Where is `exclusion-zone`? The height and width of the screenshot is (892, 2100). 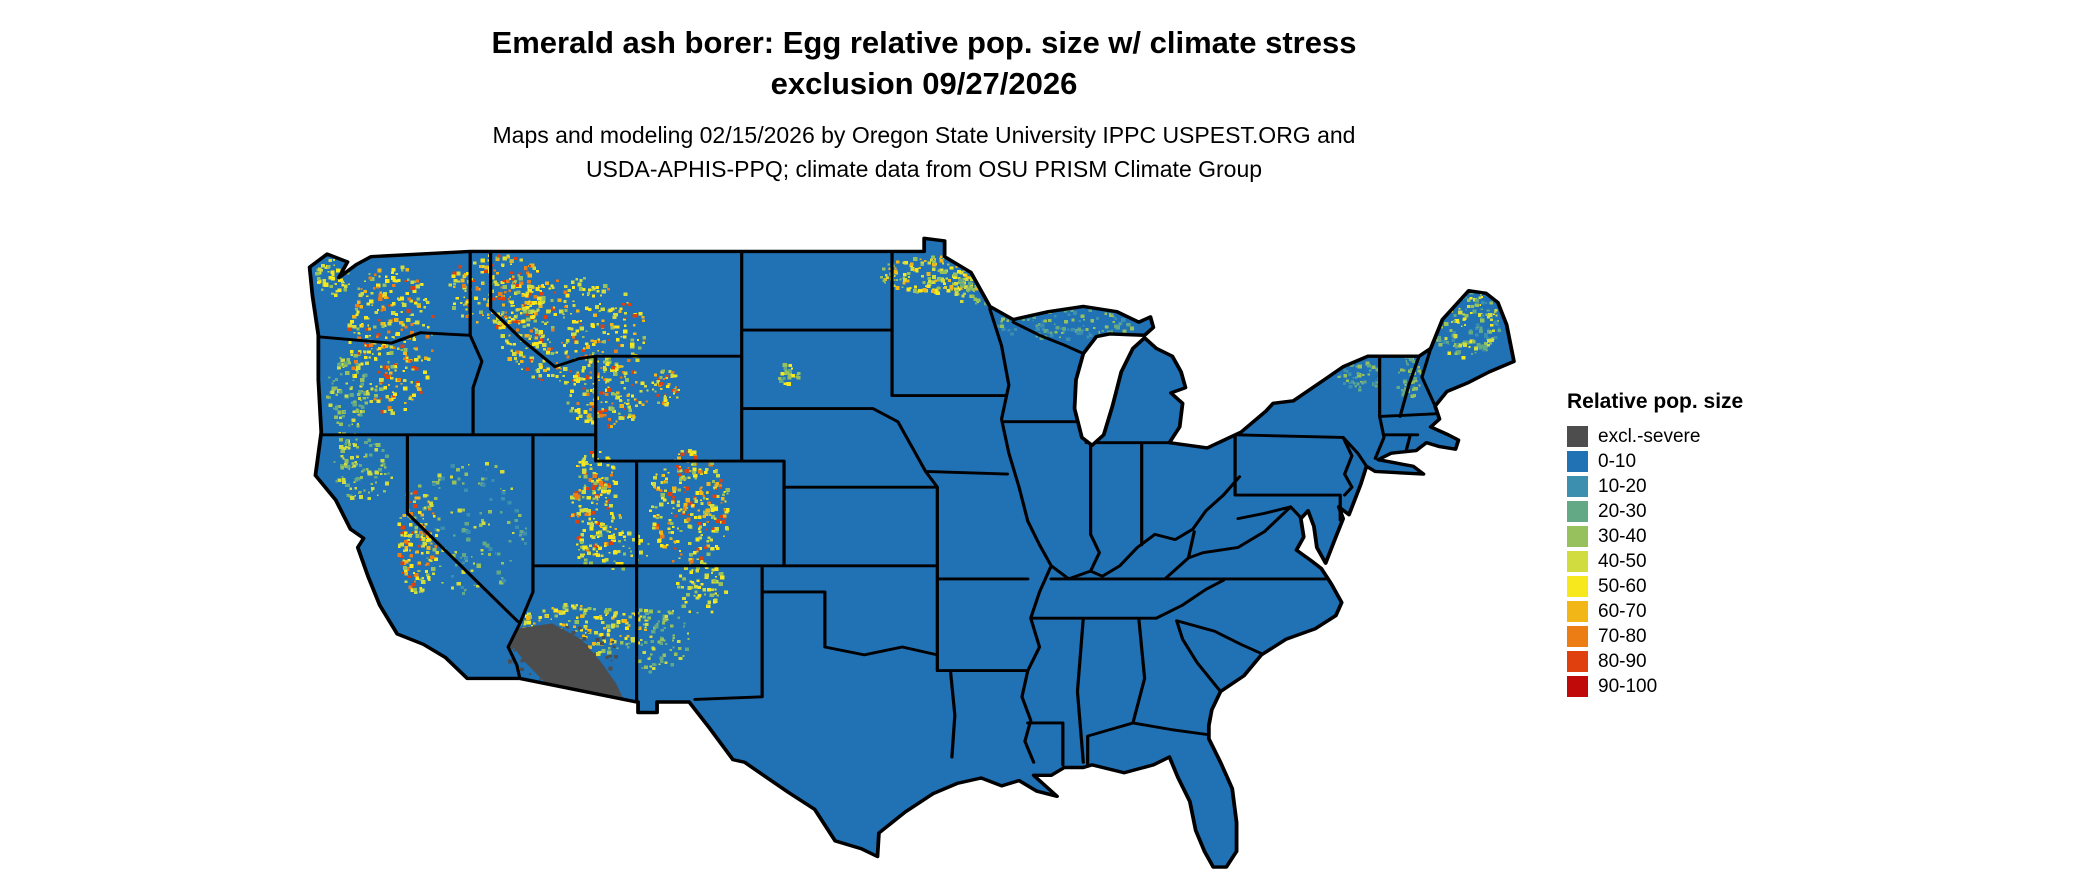
exclusion-zone is located at coordinates (568, 663).